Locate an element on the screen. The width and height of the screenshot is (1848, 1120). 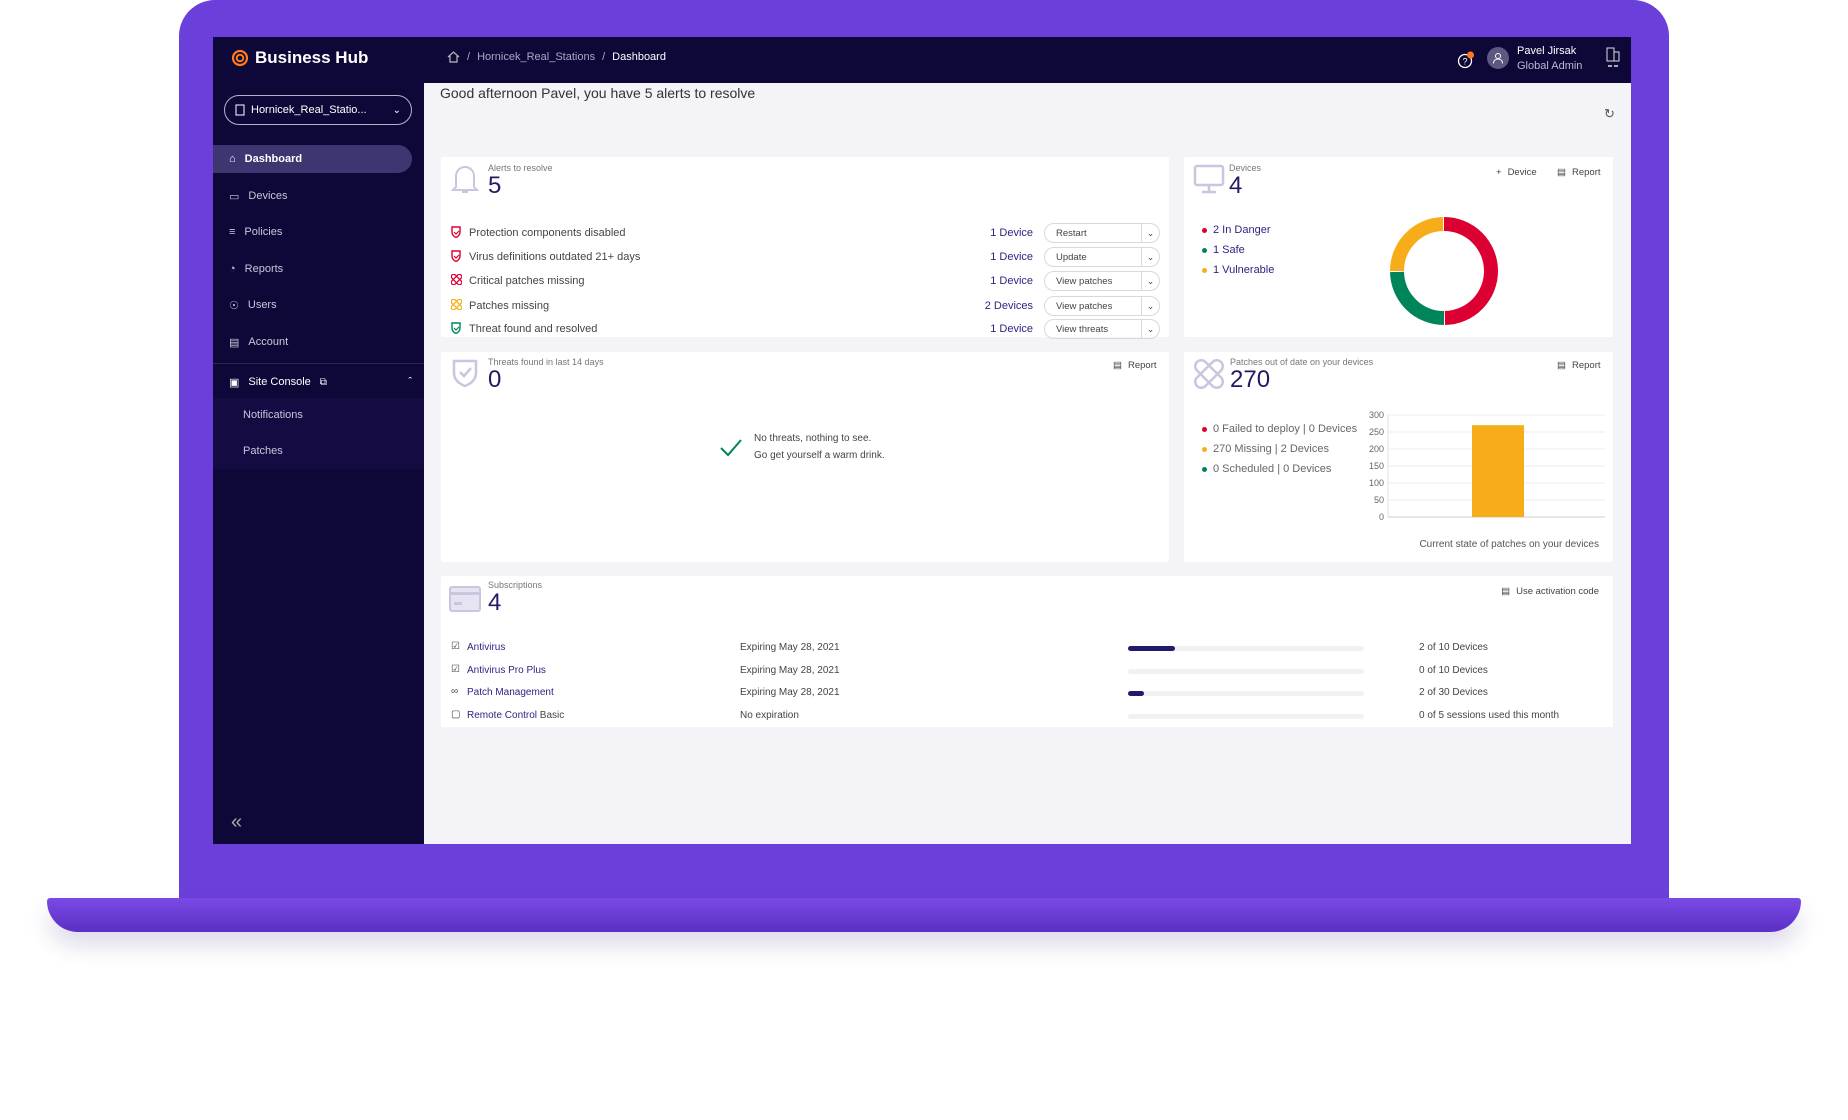
help-icon: ? is located at coordinates (1466, 60).